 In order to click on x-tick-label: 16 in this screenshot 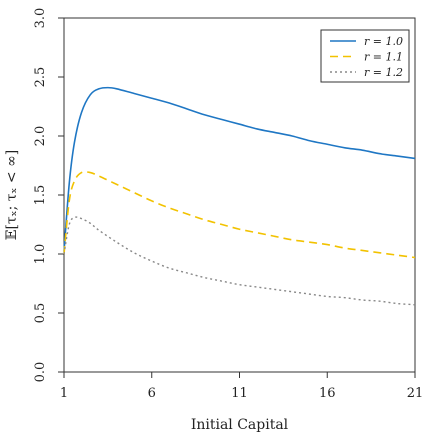, I will do `click(327, 393)`.